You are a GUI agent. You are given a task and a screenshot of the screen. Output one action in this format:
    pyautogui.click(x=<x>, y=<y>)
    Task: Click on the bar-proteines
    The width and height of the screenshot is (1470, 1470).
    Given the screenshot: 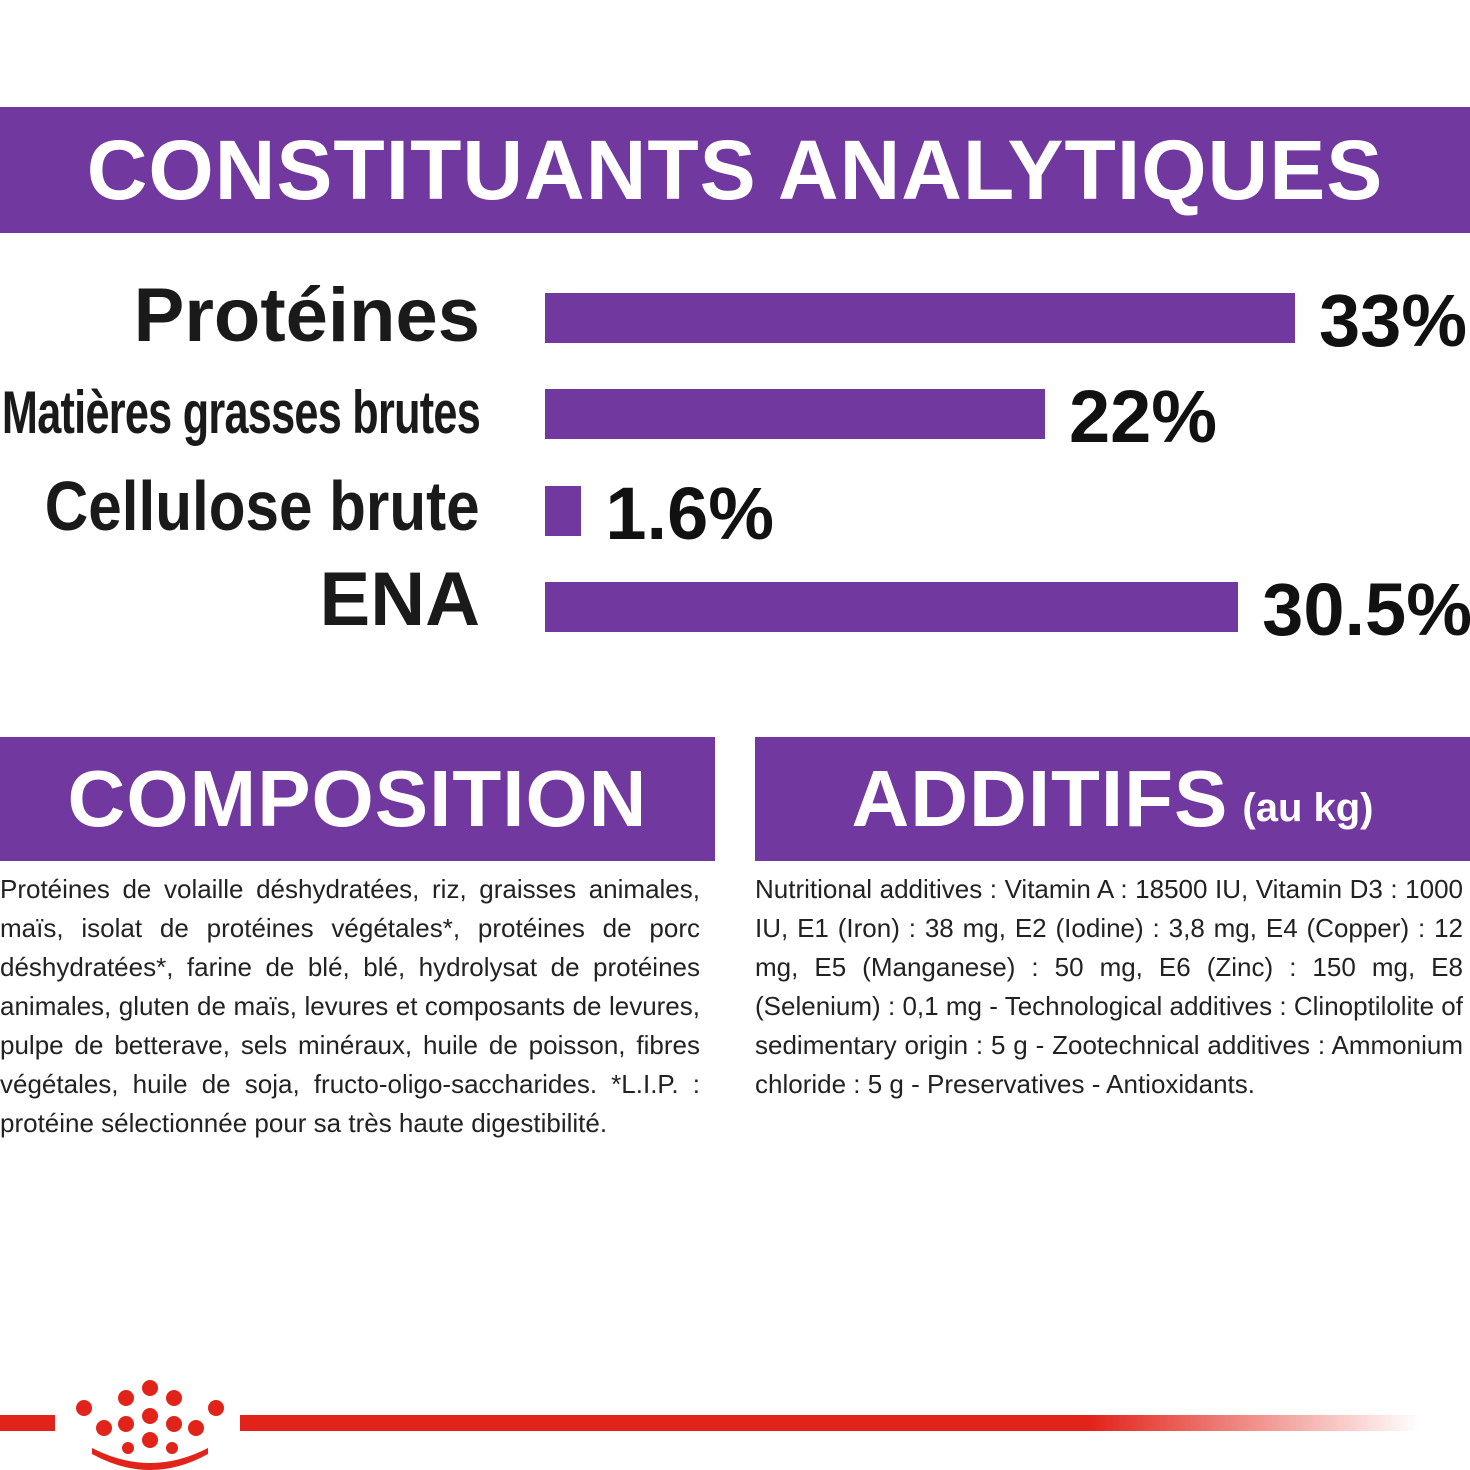 What is the action you would take?
    pyautogui.click(x=920, y=318)
    